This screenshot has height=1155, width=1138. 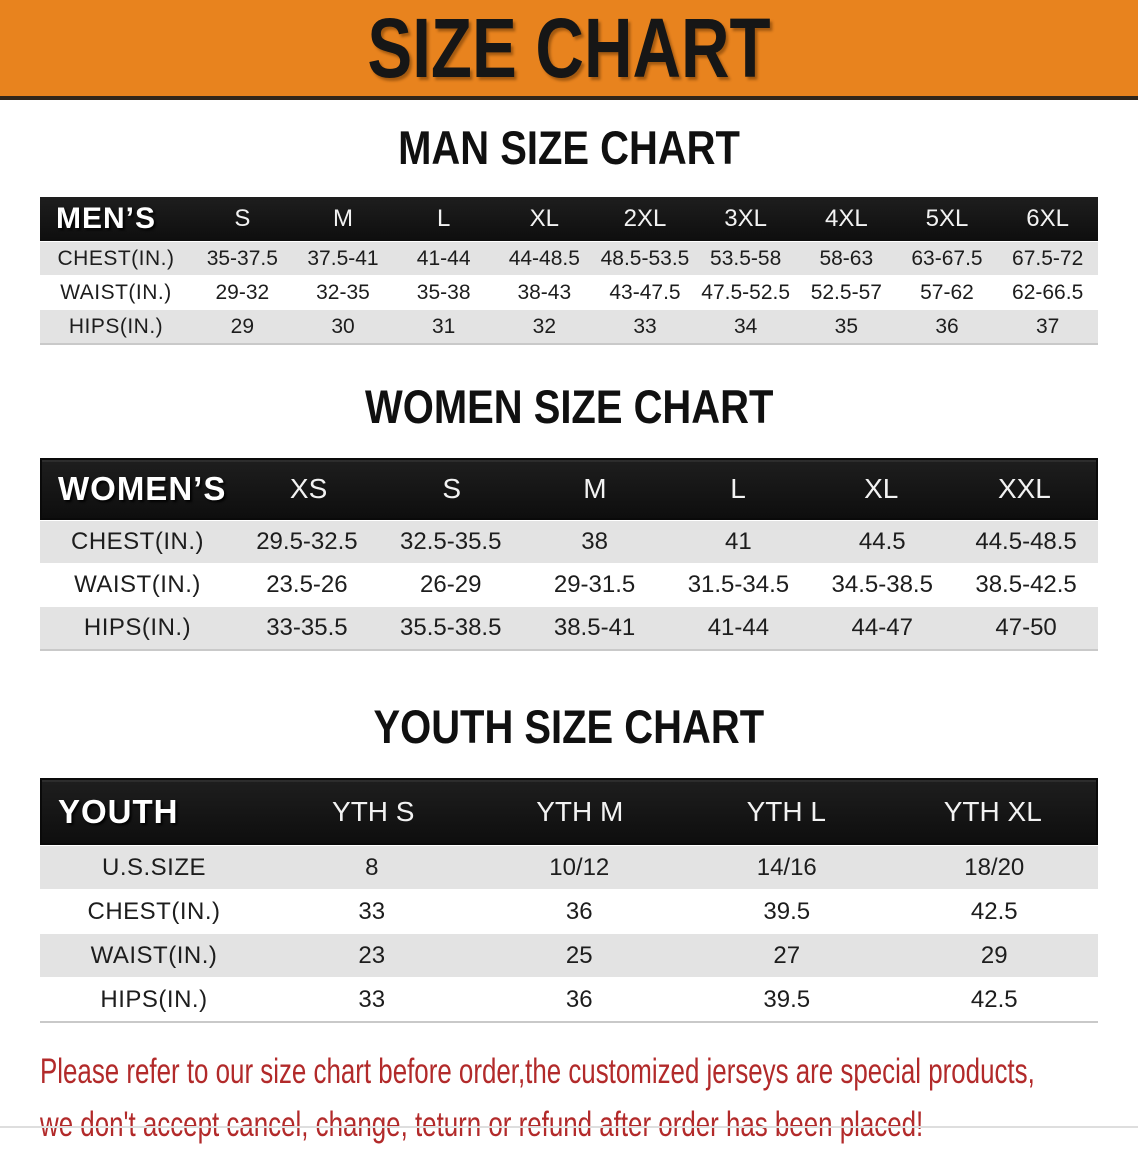 What do you see at coordinates (882, 584) in the screenshot?
I see `size-value: 34.5-38.5` at bounding box center [882, 584].